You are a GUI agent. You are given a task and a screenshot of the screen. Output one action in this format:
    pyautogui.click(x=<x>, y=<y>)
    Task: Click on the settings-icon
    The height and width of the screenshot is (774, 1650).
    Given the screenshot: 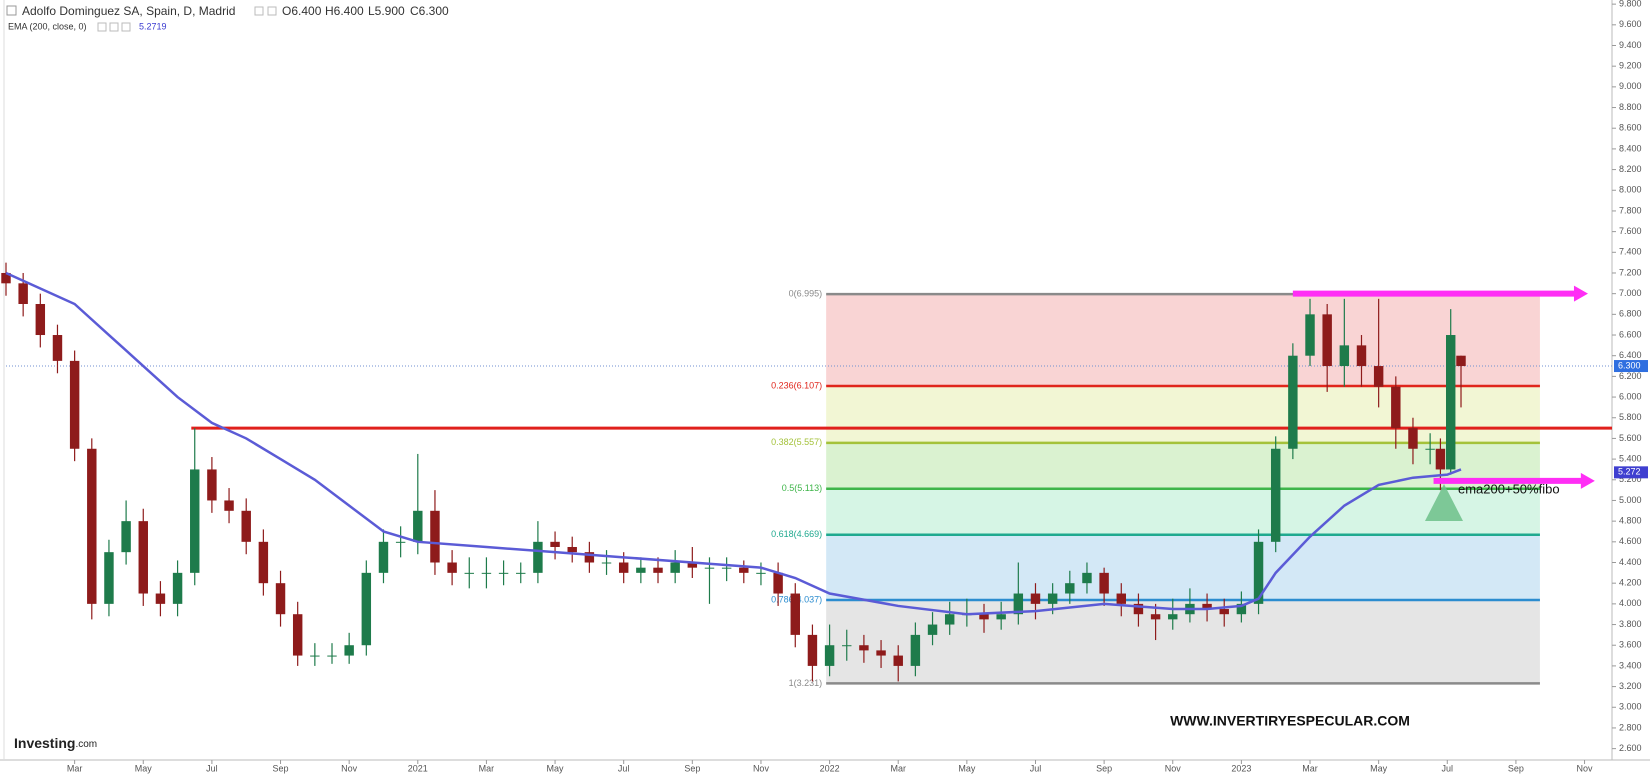 What is the action you would take?
    pyautogui.click(x=259, y=11)
    